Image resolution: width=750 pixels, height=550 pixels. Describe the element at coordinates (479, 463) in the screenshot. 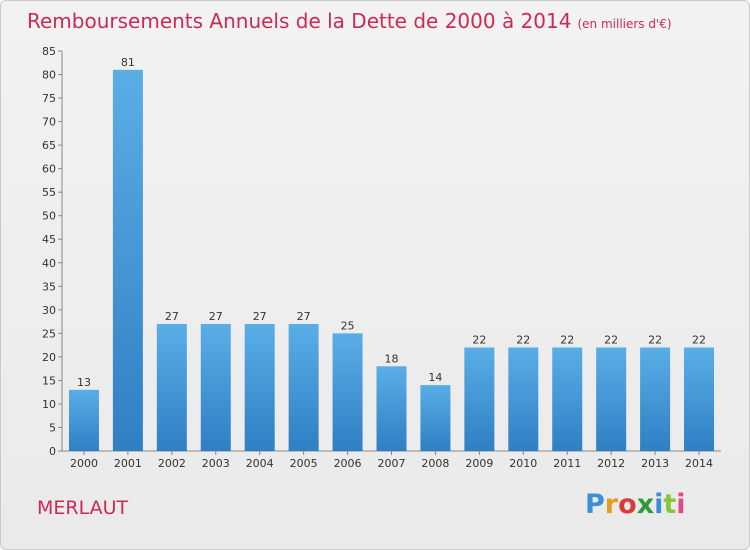

I see `x-tick-label: 2009` at that location.